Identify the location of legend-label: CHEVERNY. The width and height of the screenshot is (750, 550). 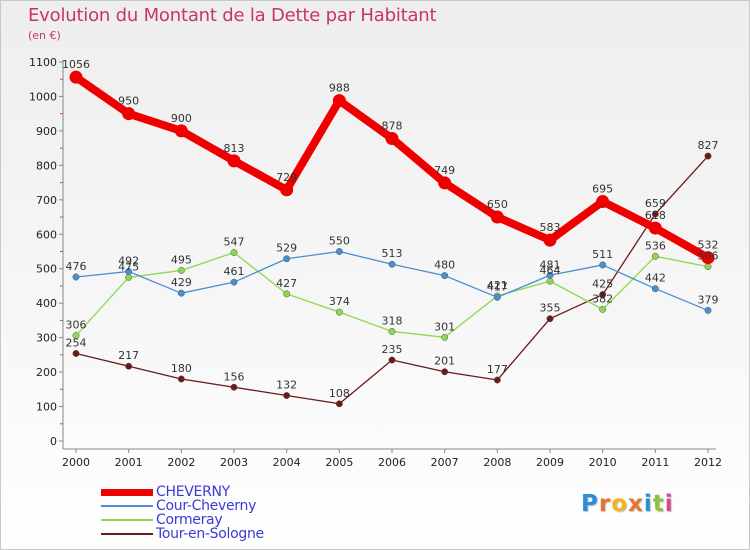
(193, 492).